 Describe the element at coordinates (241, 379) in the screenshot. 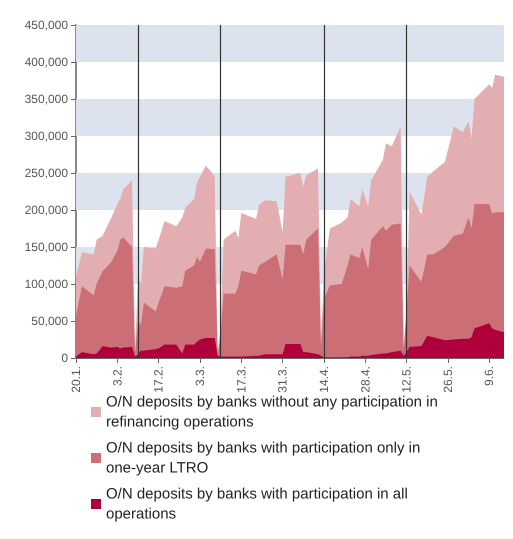

I see `x-tick-label: 17.3.` at that location.